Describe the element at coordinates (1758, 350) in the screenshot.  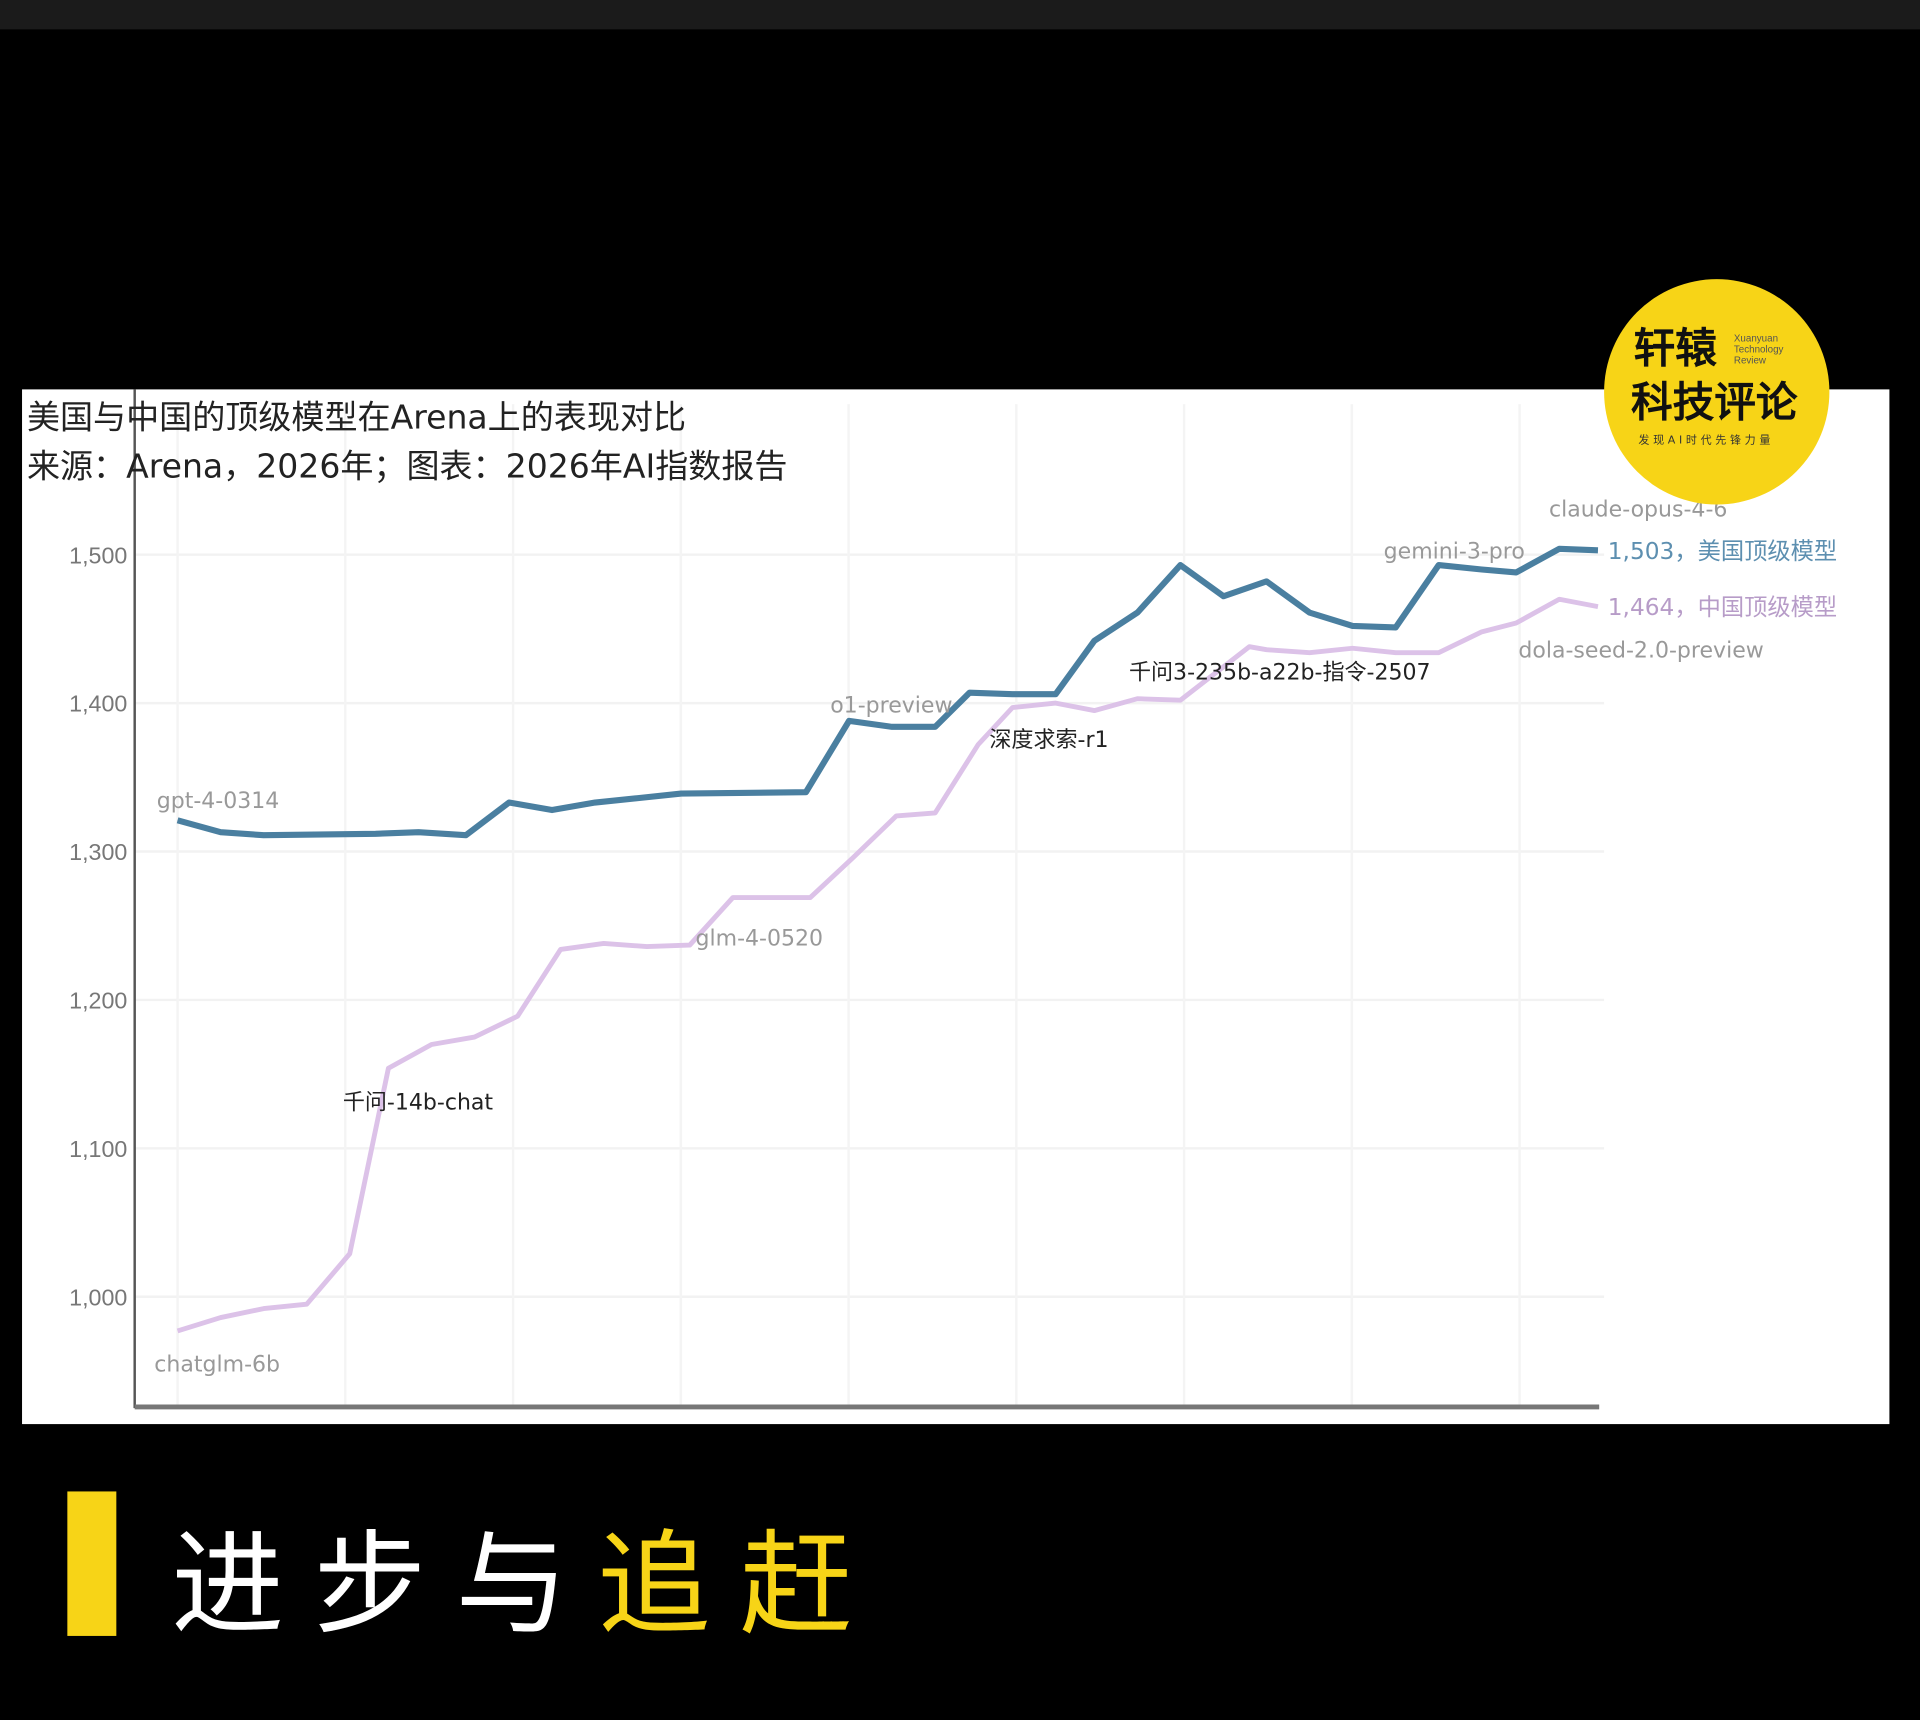
I see `logo-english: Xuanyuan Technology Review` at that location.